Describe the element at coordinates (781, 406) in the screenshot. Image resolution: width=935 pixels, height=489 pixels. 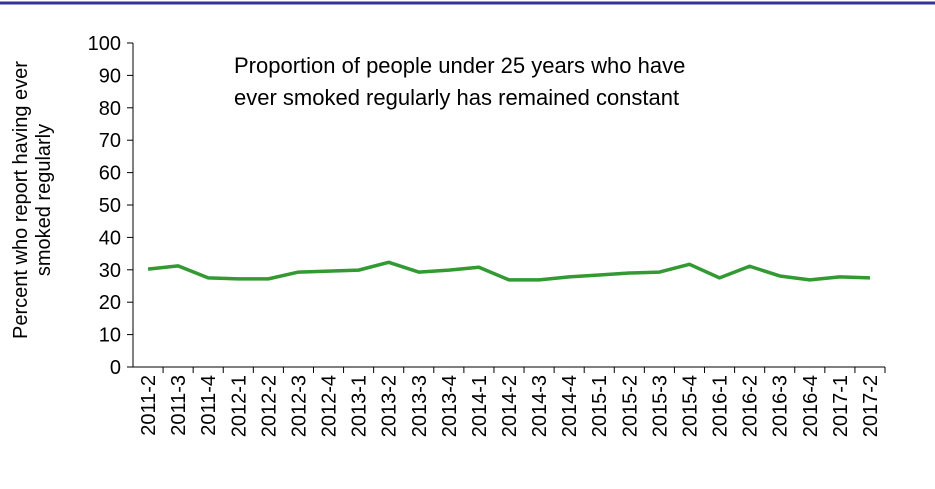
I see `x-tick-label: 2016-3` at that location.